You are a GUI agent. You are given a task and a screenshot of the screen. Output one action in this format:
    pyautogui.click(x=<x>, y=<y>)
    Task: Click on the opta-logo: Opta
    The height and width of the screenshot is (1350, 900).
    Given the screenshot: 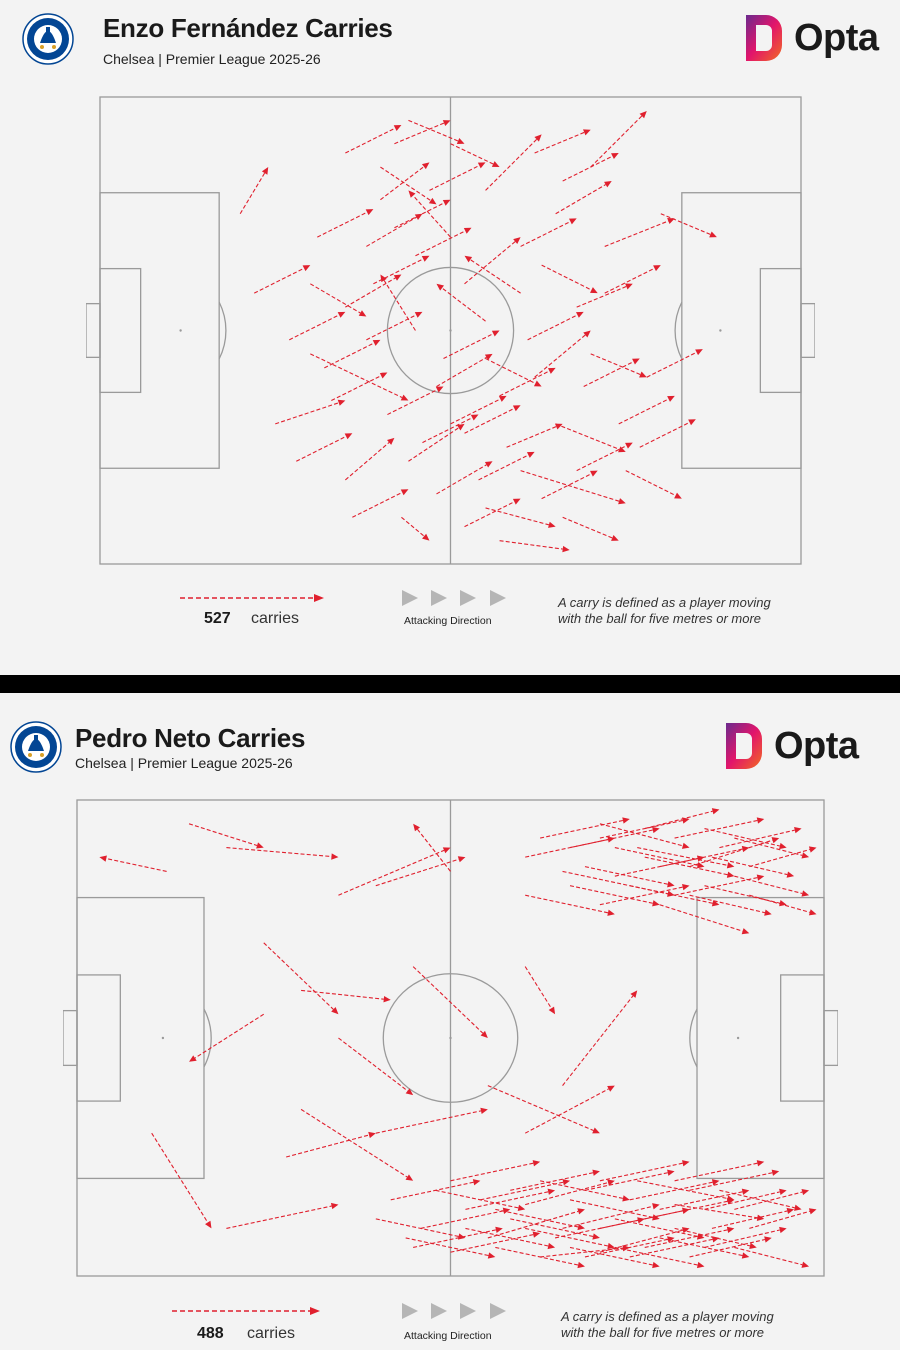 What is the action you would take?
    pyautogui.click(x=789, y=746)
    